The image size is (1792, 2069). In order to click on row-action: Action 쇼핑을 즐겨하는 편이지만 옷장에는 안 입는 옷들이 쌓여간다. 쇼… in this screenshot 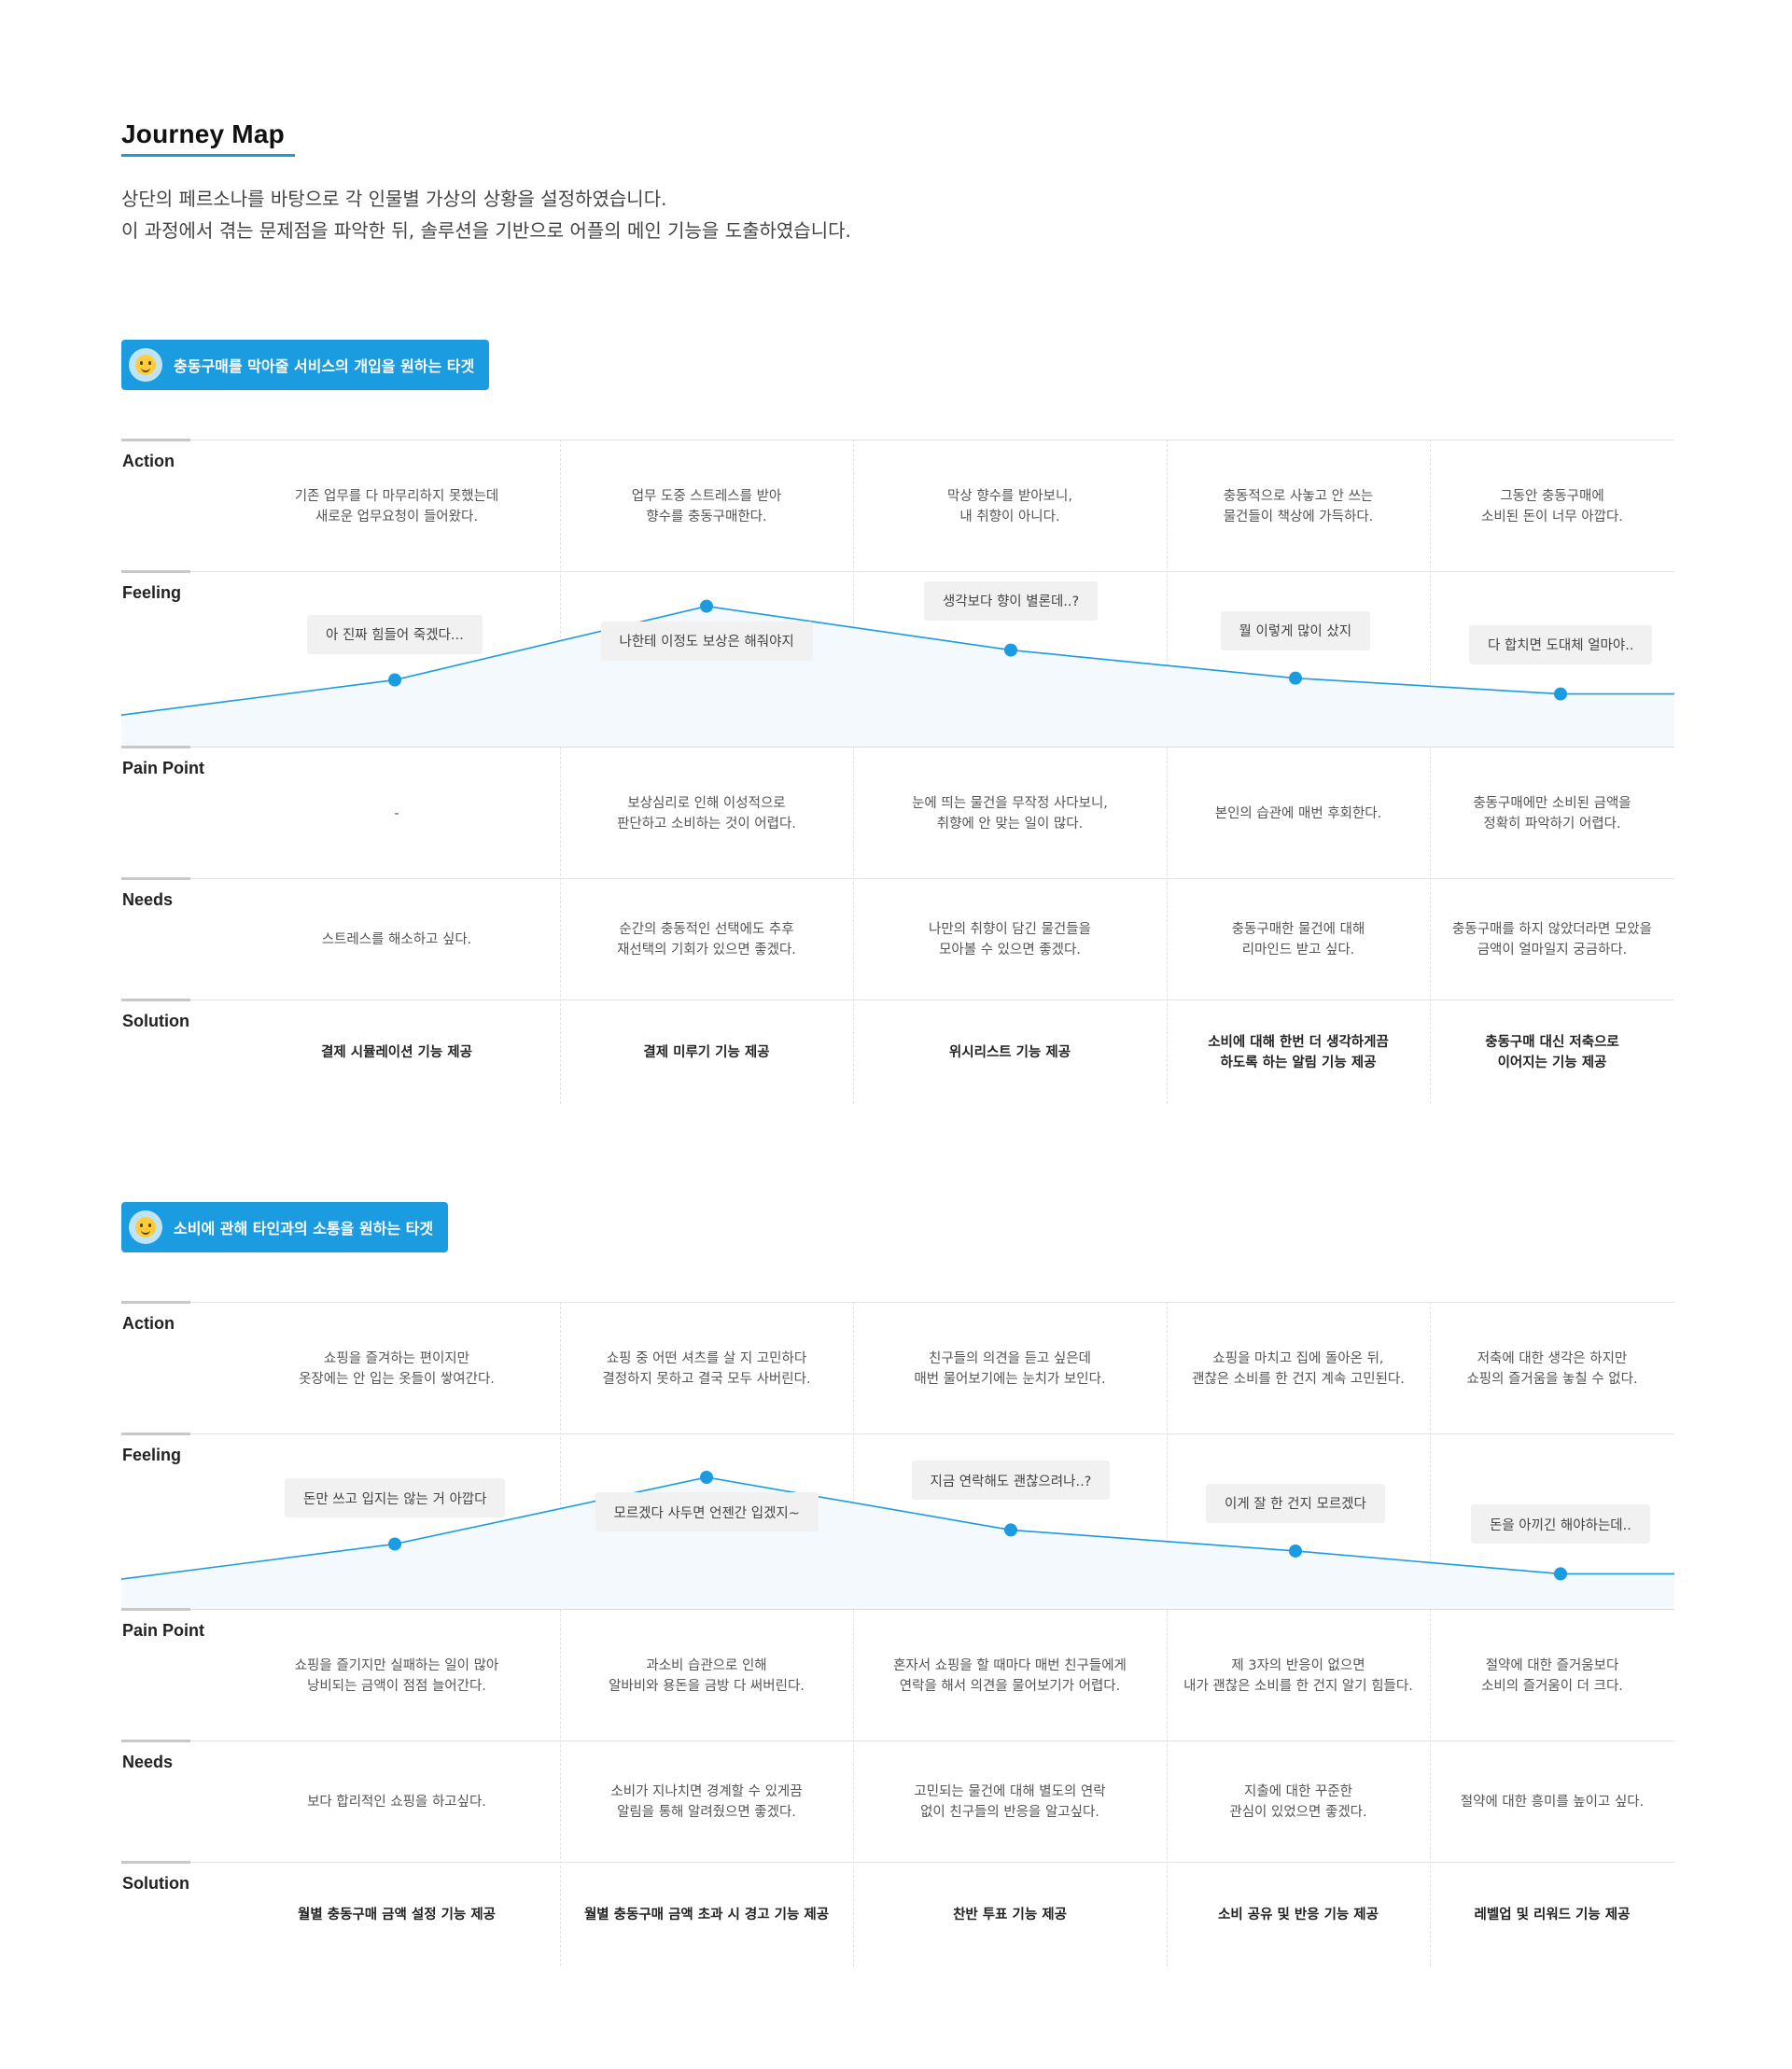, I will do `click(897, 1367)`.